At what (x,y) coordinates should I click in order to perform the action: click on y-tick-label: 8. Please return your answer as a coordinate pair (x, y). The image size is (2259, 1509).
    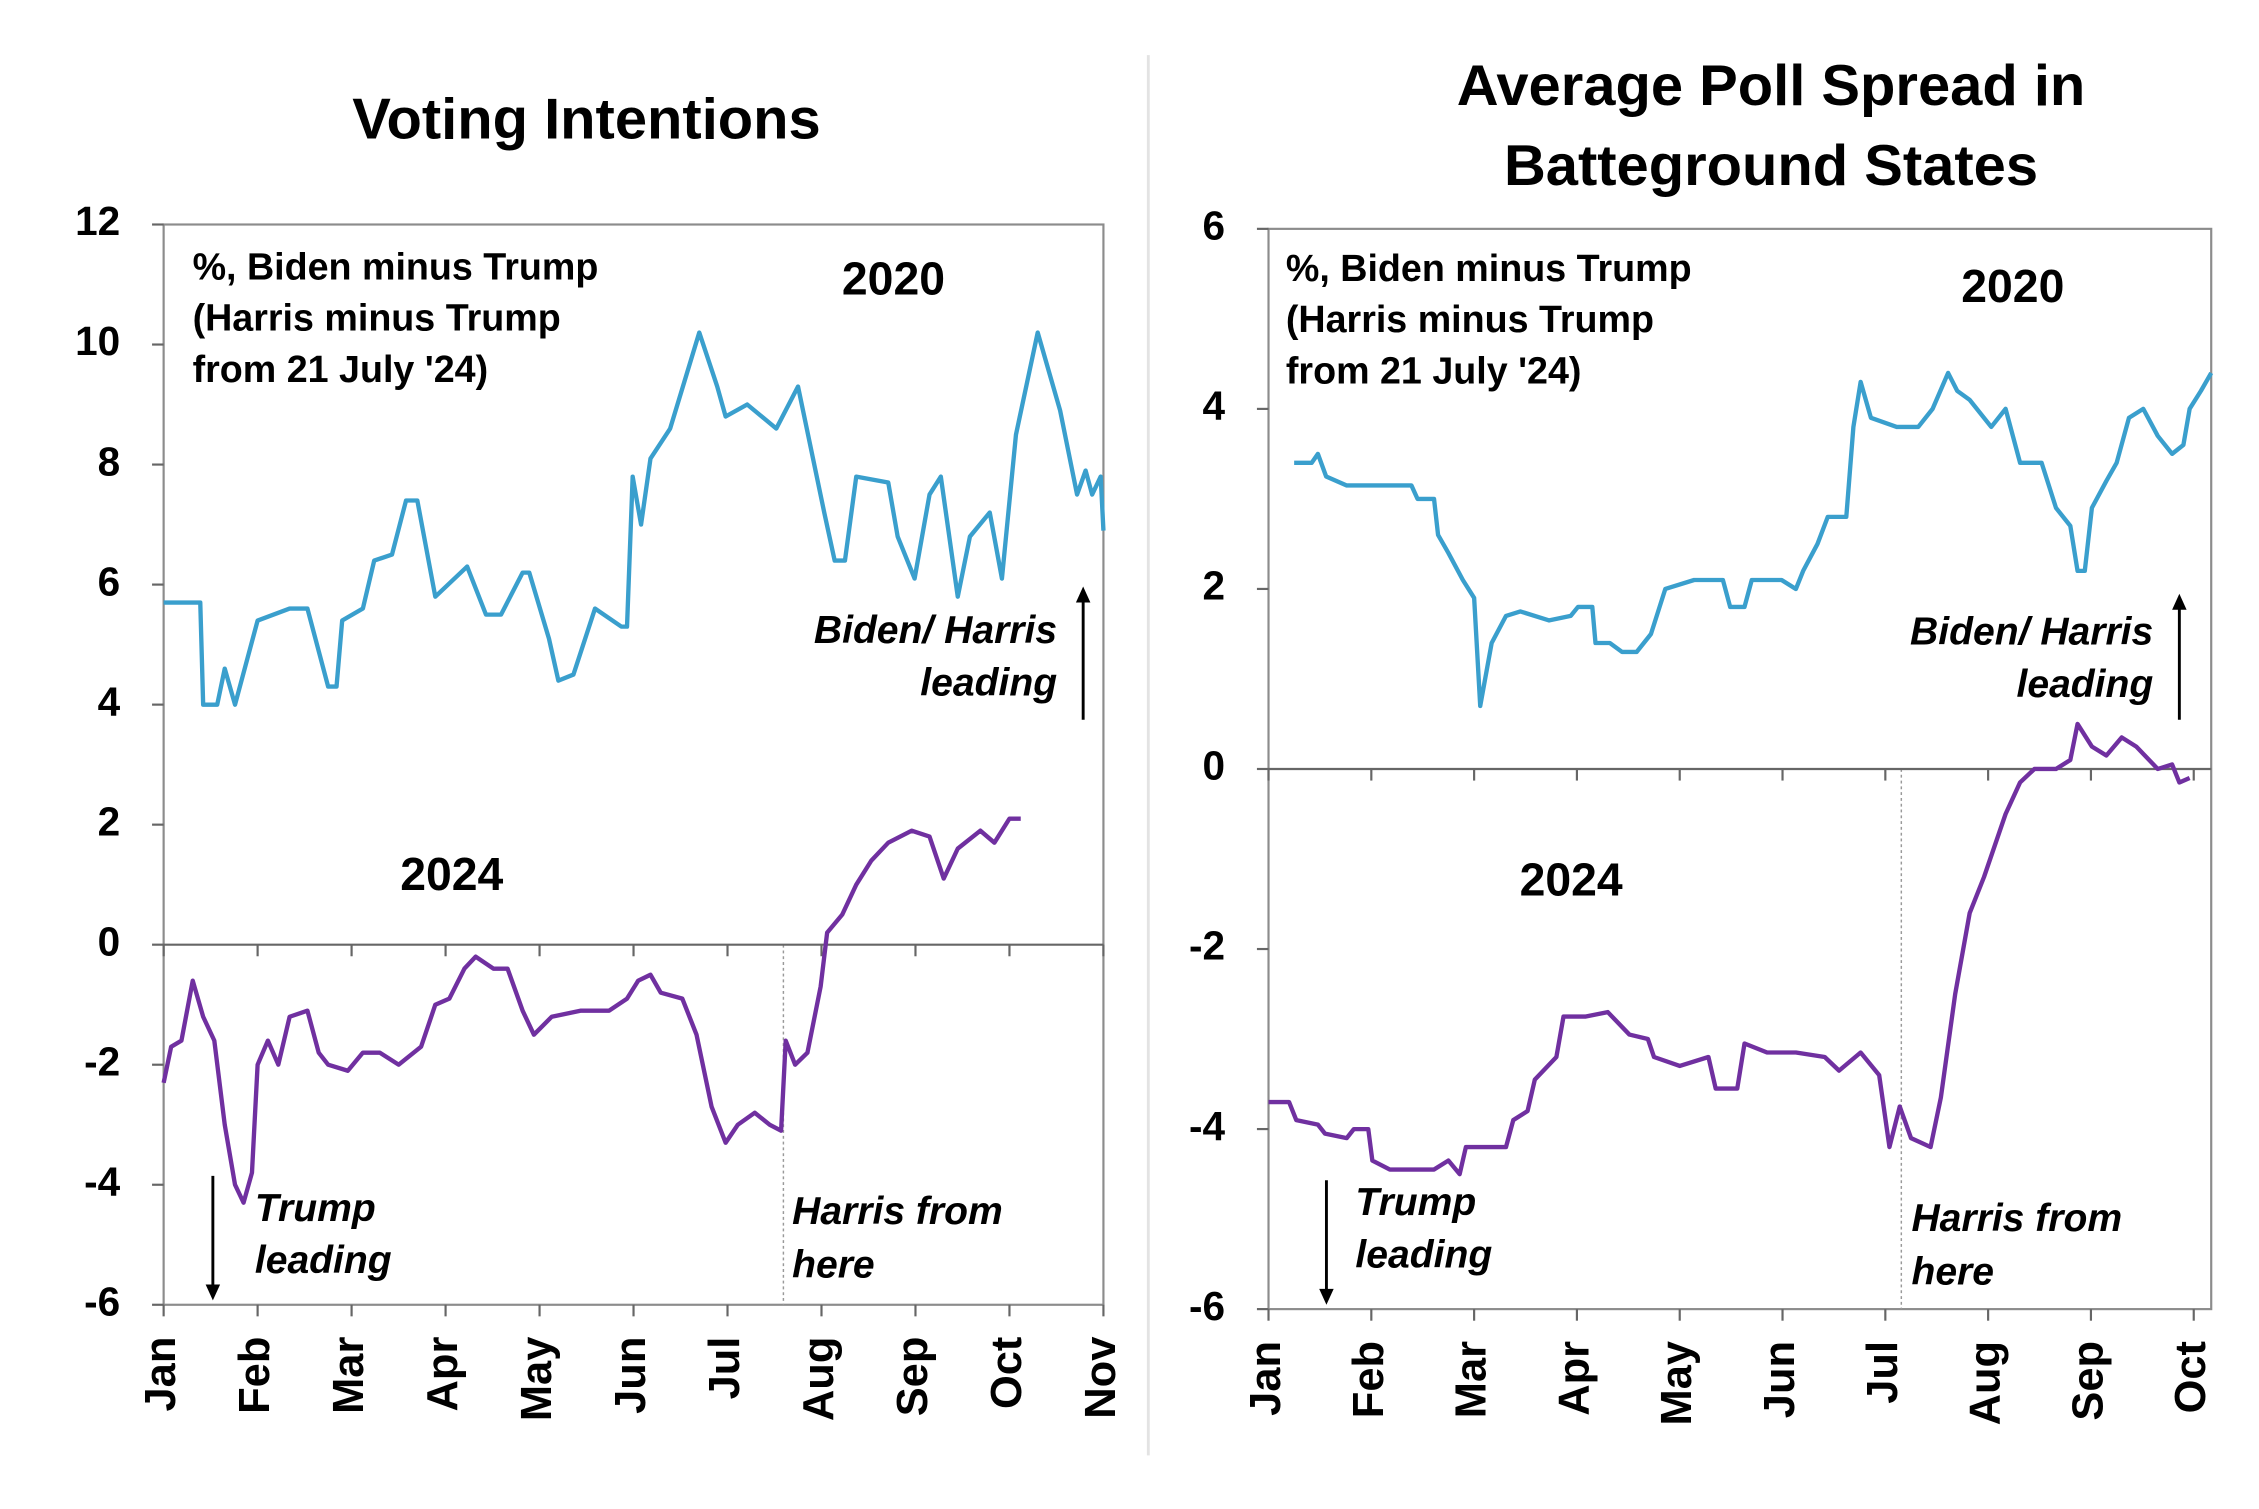
    Looking at the image, I should click on (109, 461).